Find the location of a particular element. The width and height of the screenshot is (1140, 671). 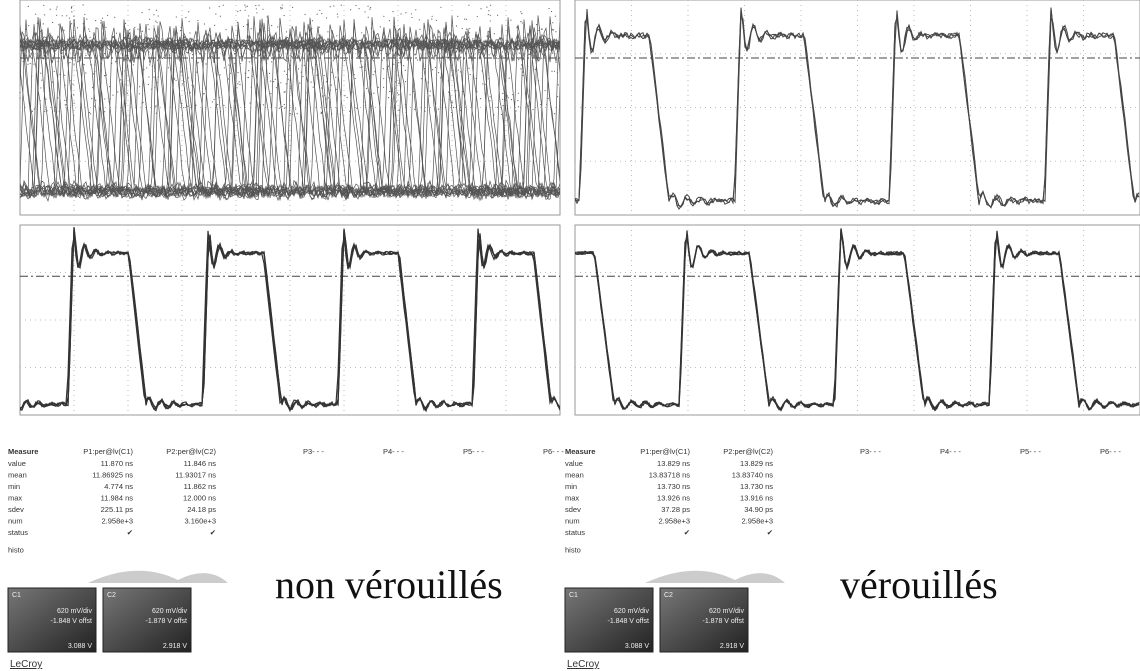

measure-cell: 13.926 ns is located at coordinates (673, 497).